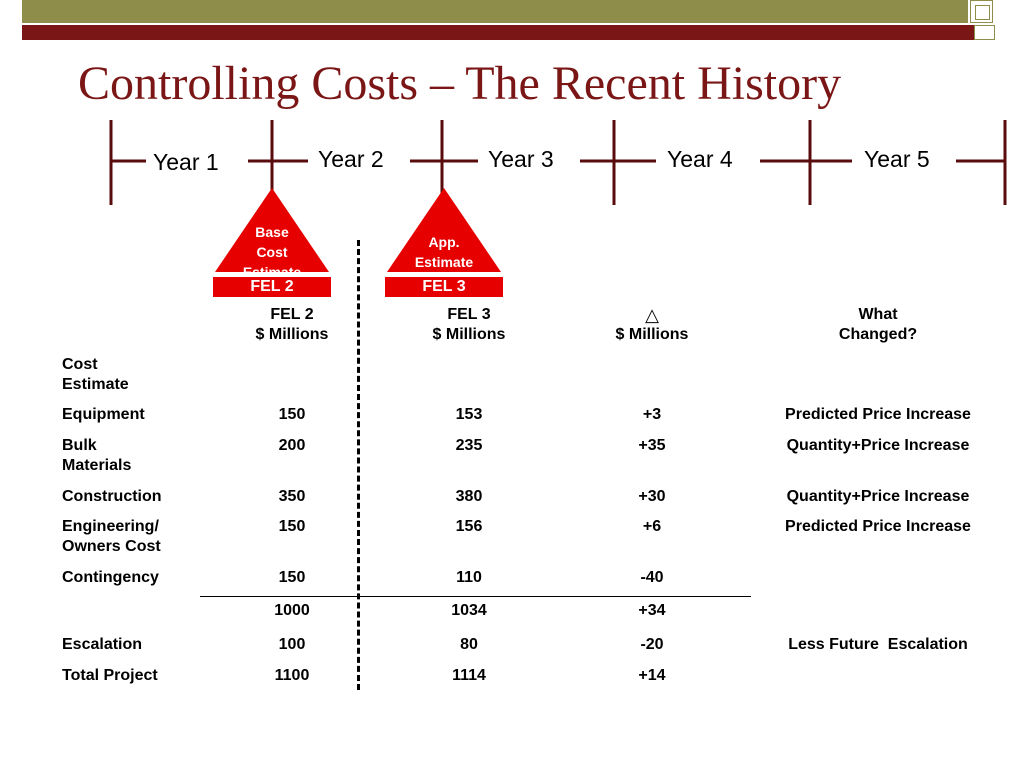  Describe the element at coordinates (292, 324) in the screenshot. I see `header-fel2: FEL 2 $ Millions` at that location.